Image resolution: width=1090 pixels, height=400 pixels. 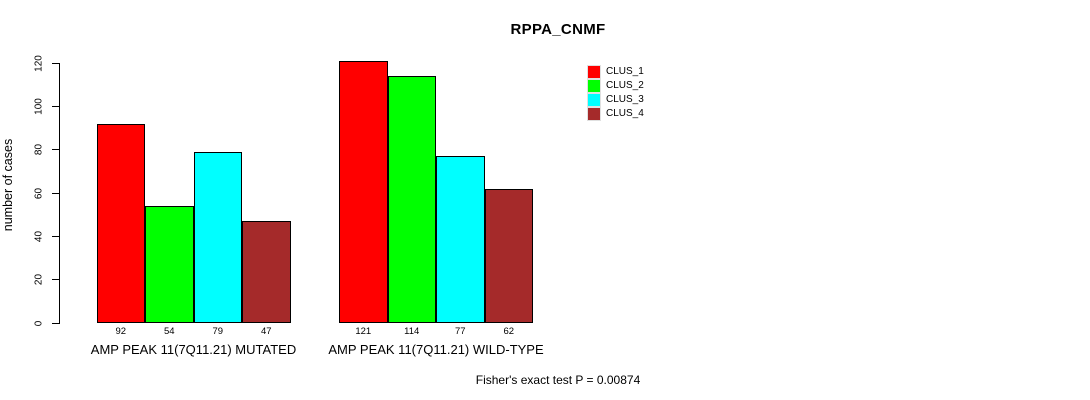 I want to click on bar-clus_1-group1, so click(x=120, y=223).